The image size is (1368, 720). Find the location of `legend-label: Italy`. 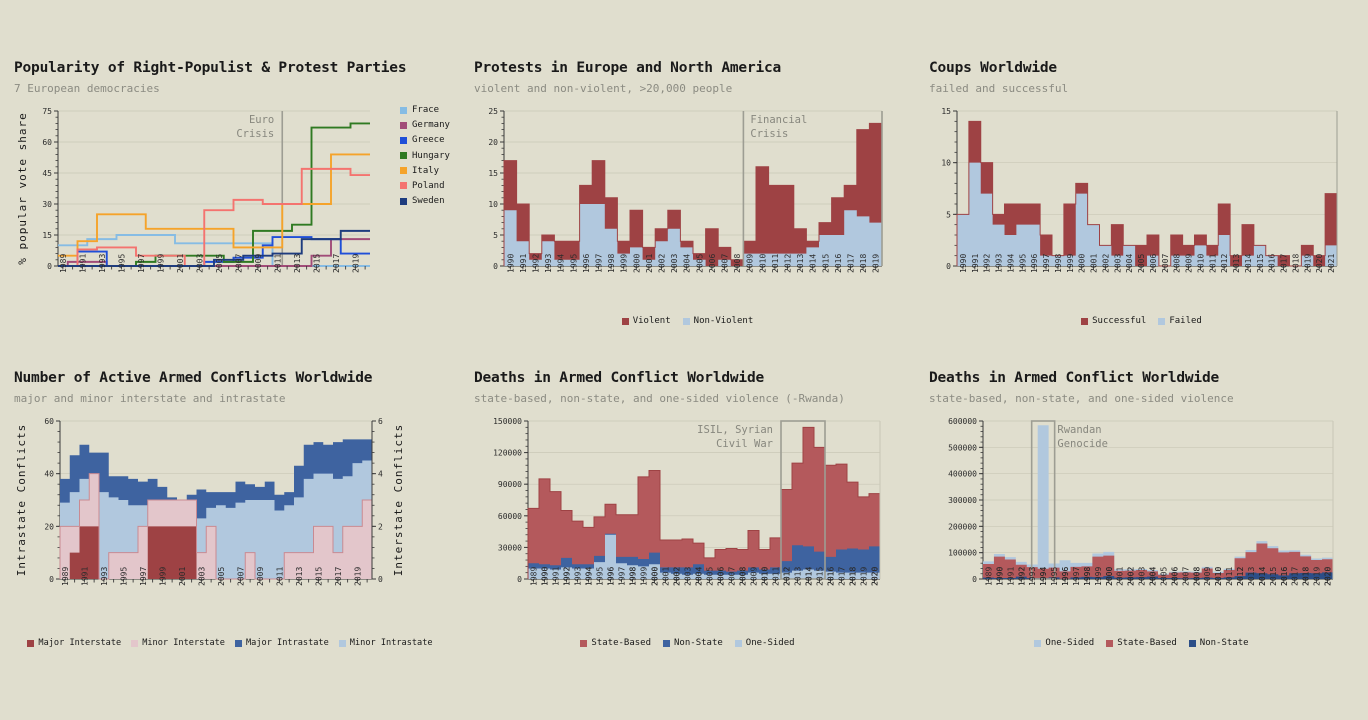

legend-label: Italy is located at coordinates (426, 170).